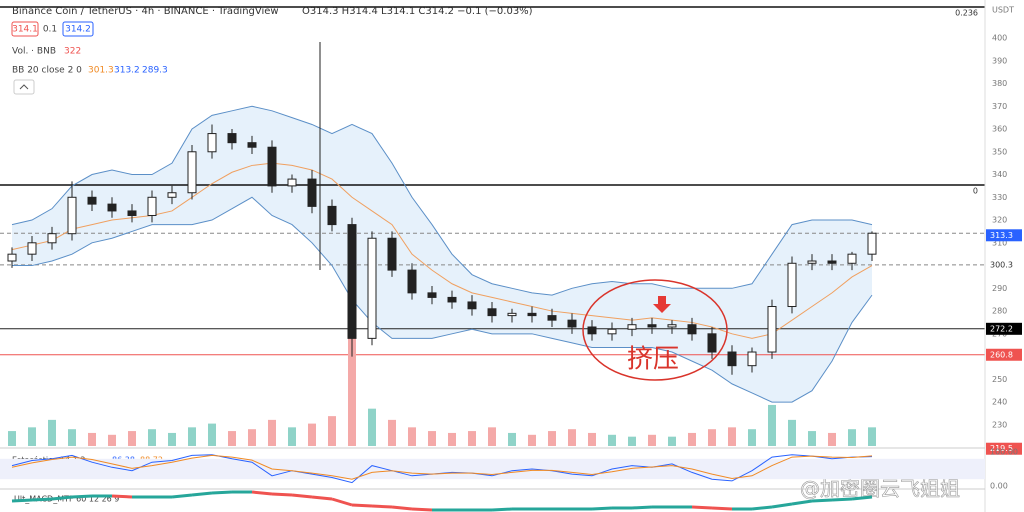  I want to click on y-tick-label: 340, so click(999, 174).